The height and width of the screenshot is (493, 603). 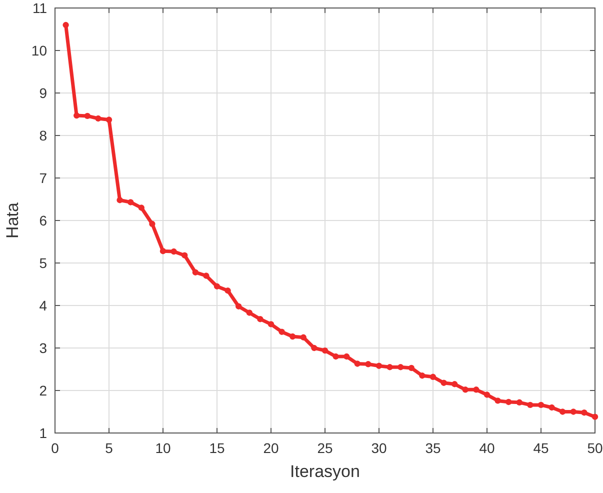 What do you see at coordinates (55, 448) in the screenshot?
I see `x-tick-label: 0` at bounding box center [55, 448].